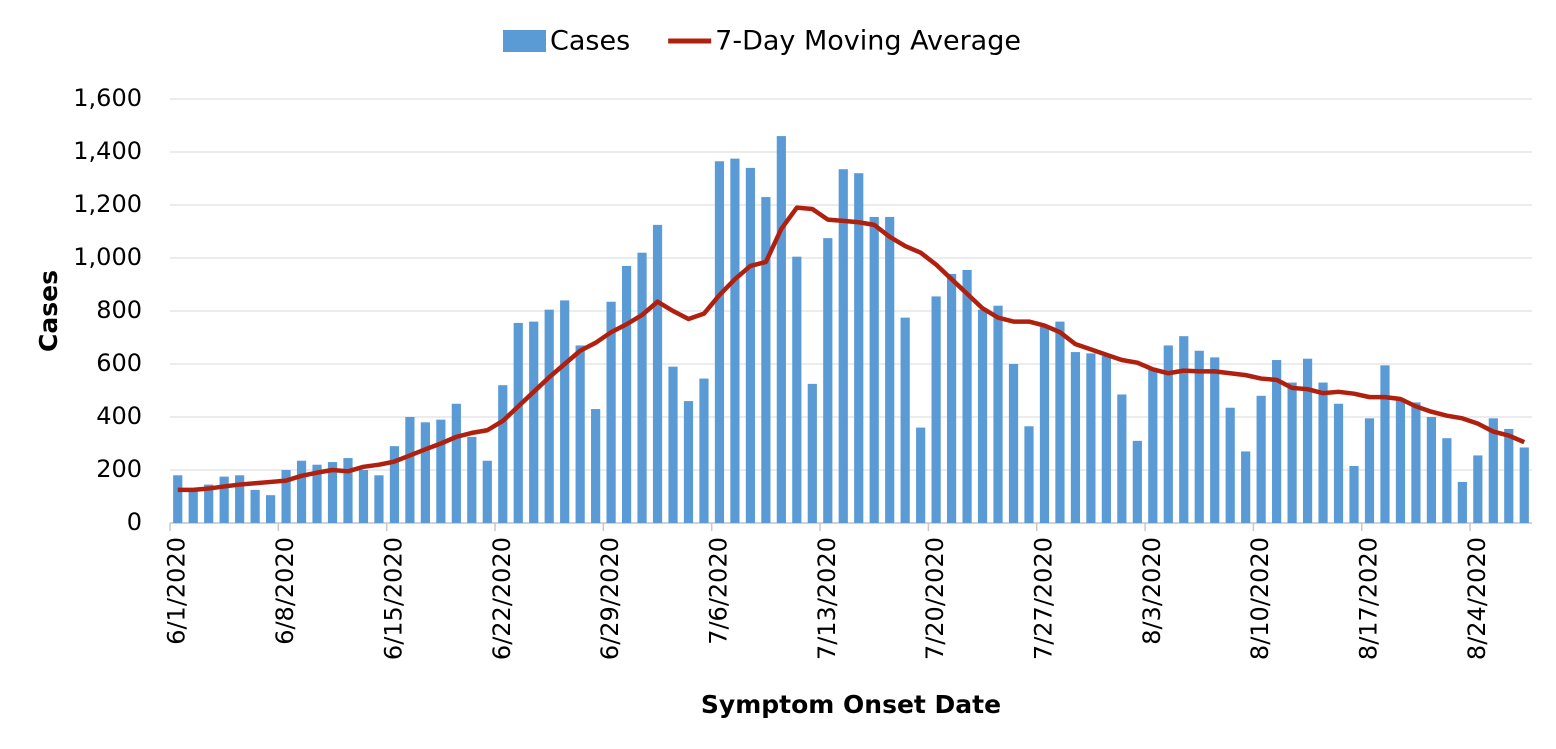  Describe the element at coordinates (610, 598) in the screenshot. I see `x-tick-label: 6/29/2020` at that location.